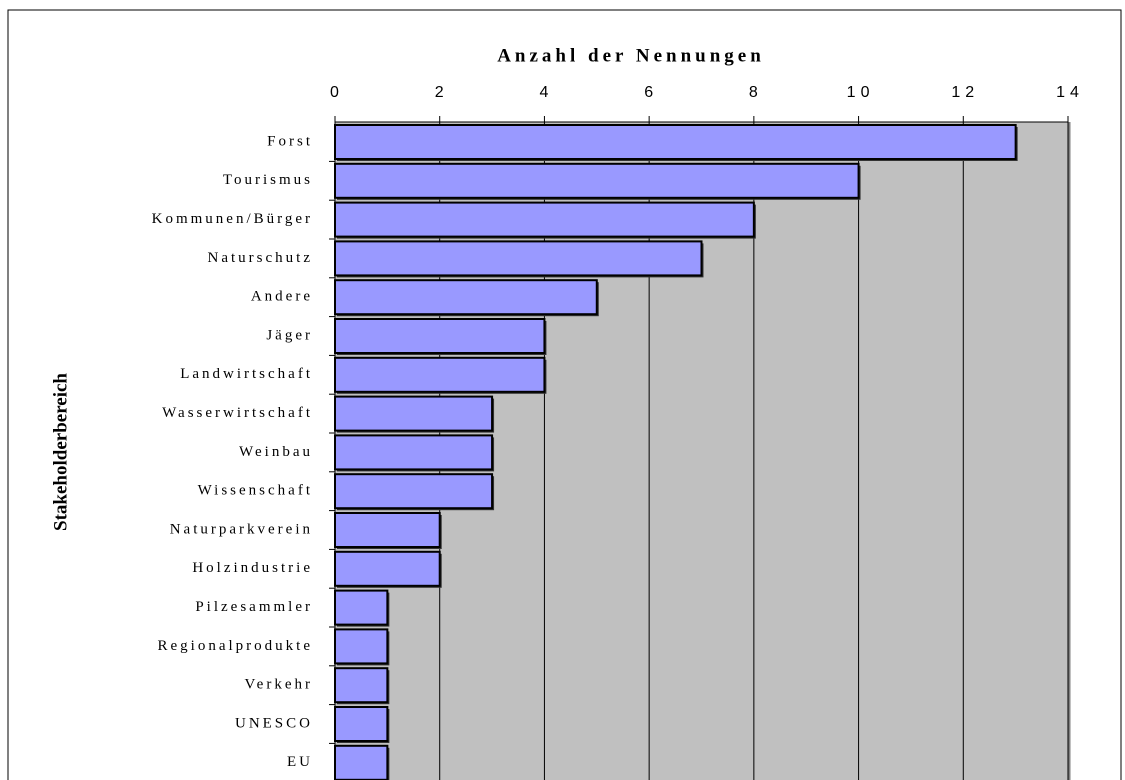 This screenshot has height=780, width=1125. I want to click on x-tick-label: 4, so click(546, 92).